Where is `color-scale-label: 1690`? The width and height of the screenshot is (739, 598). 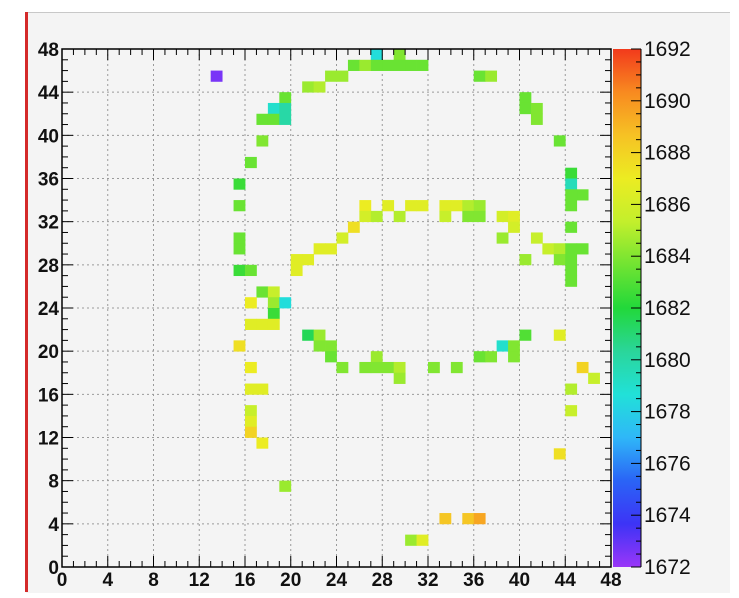 color-scale-label: 1690 is located at coordinates (667, 101).